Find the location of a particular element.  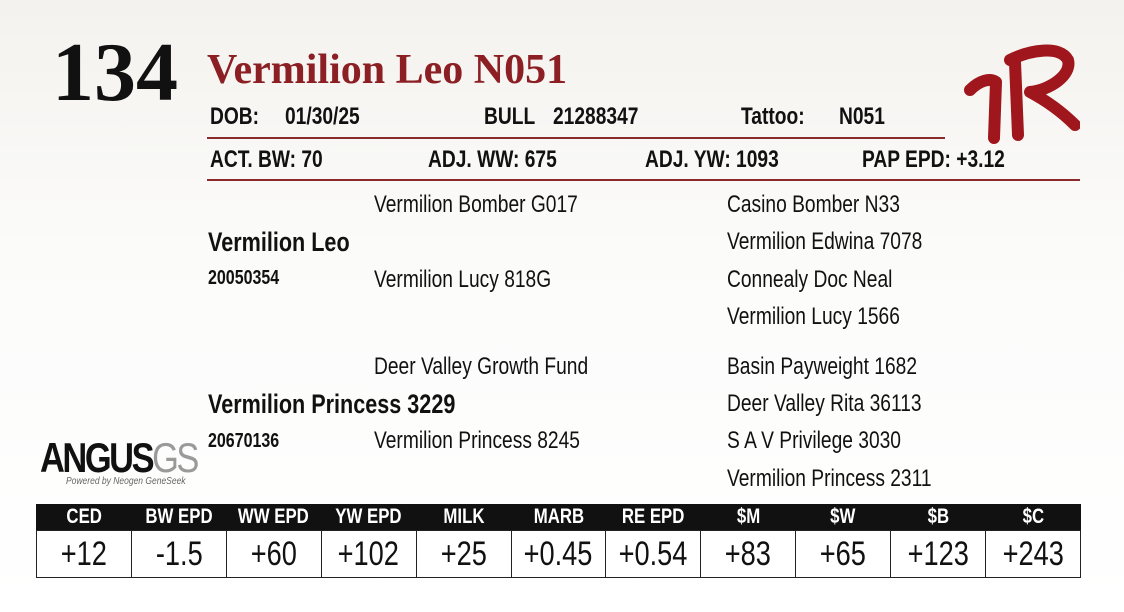

epd-value: +60 is located at coordinates (273, 554).